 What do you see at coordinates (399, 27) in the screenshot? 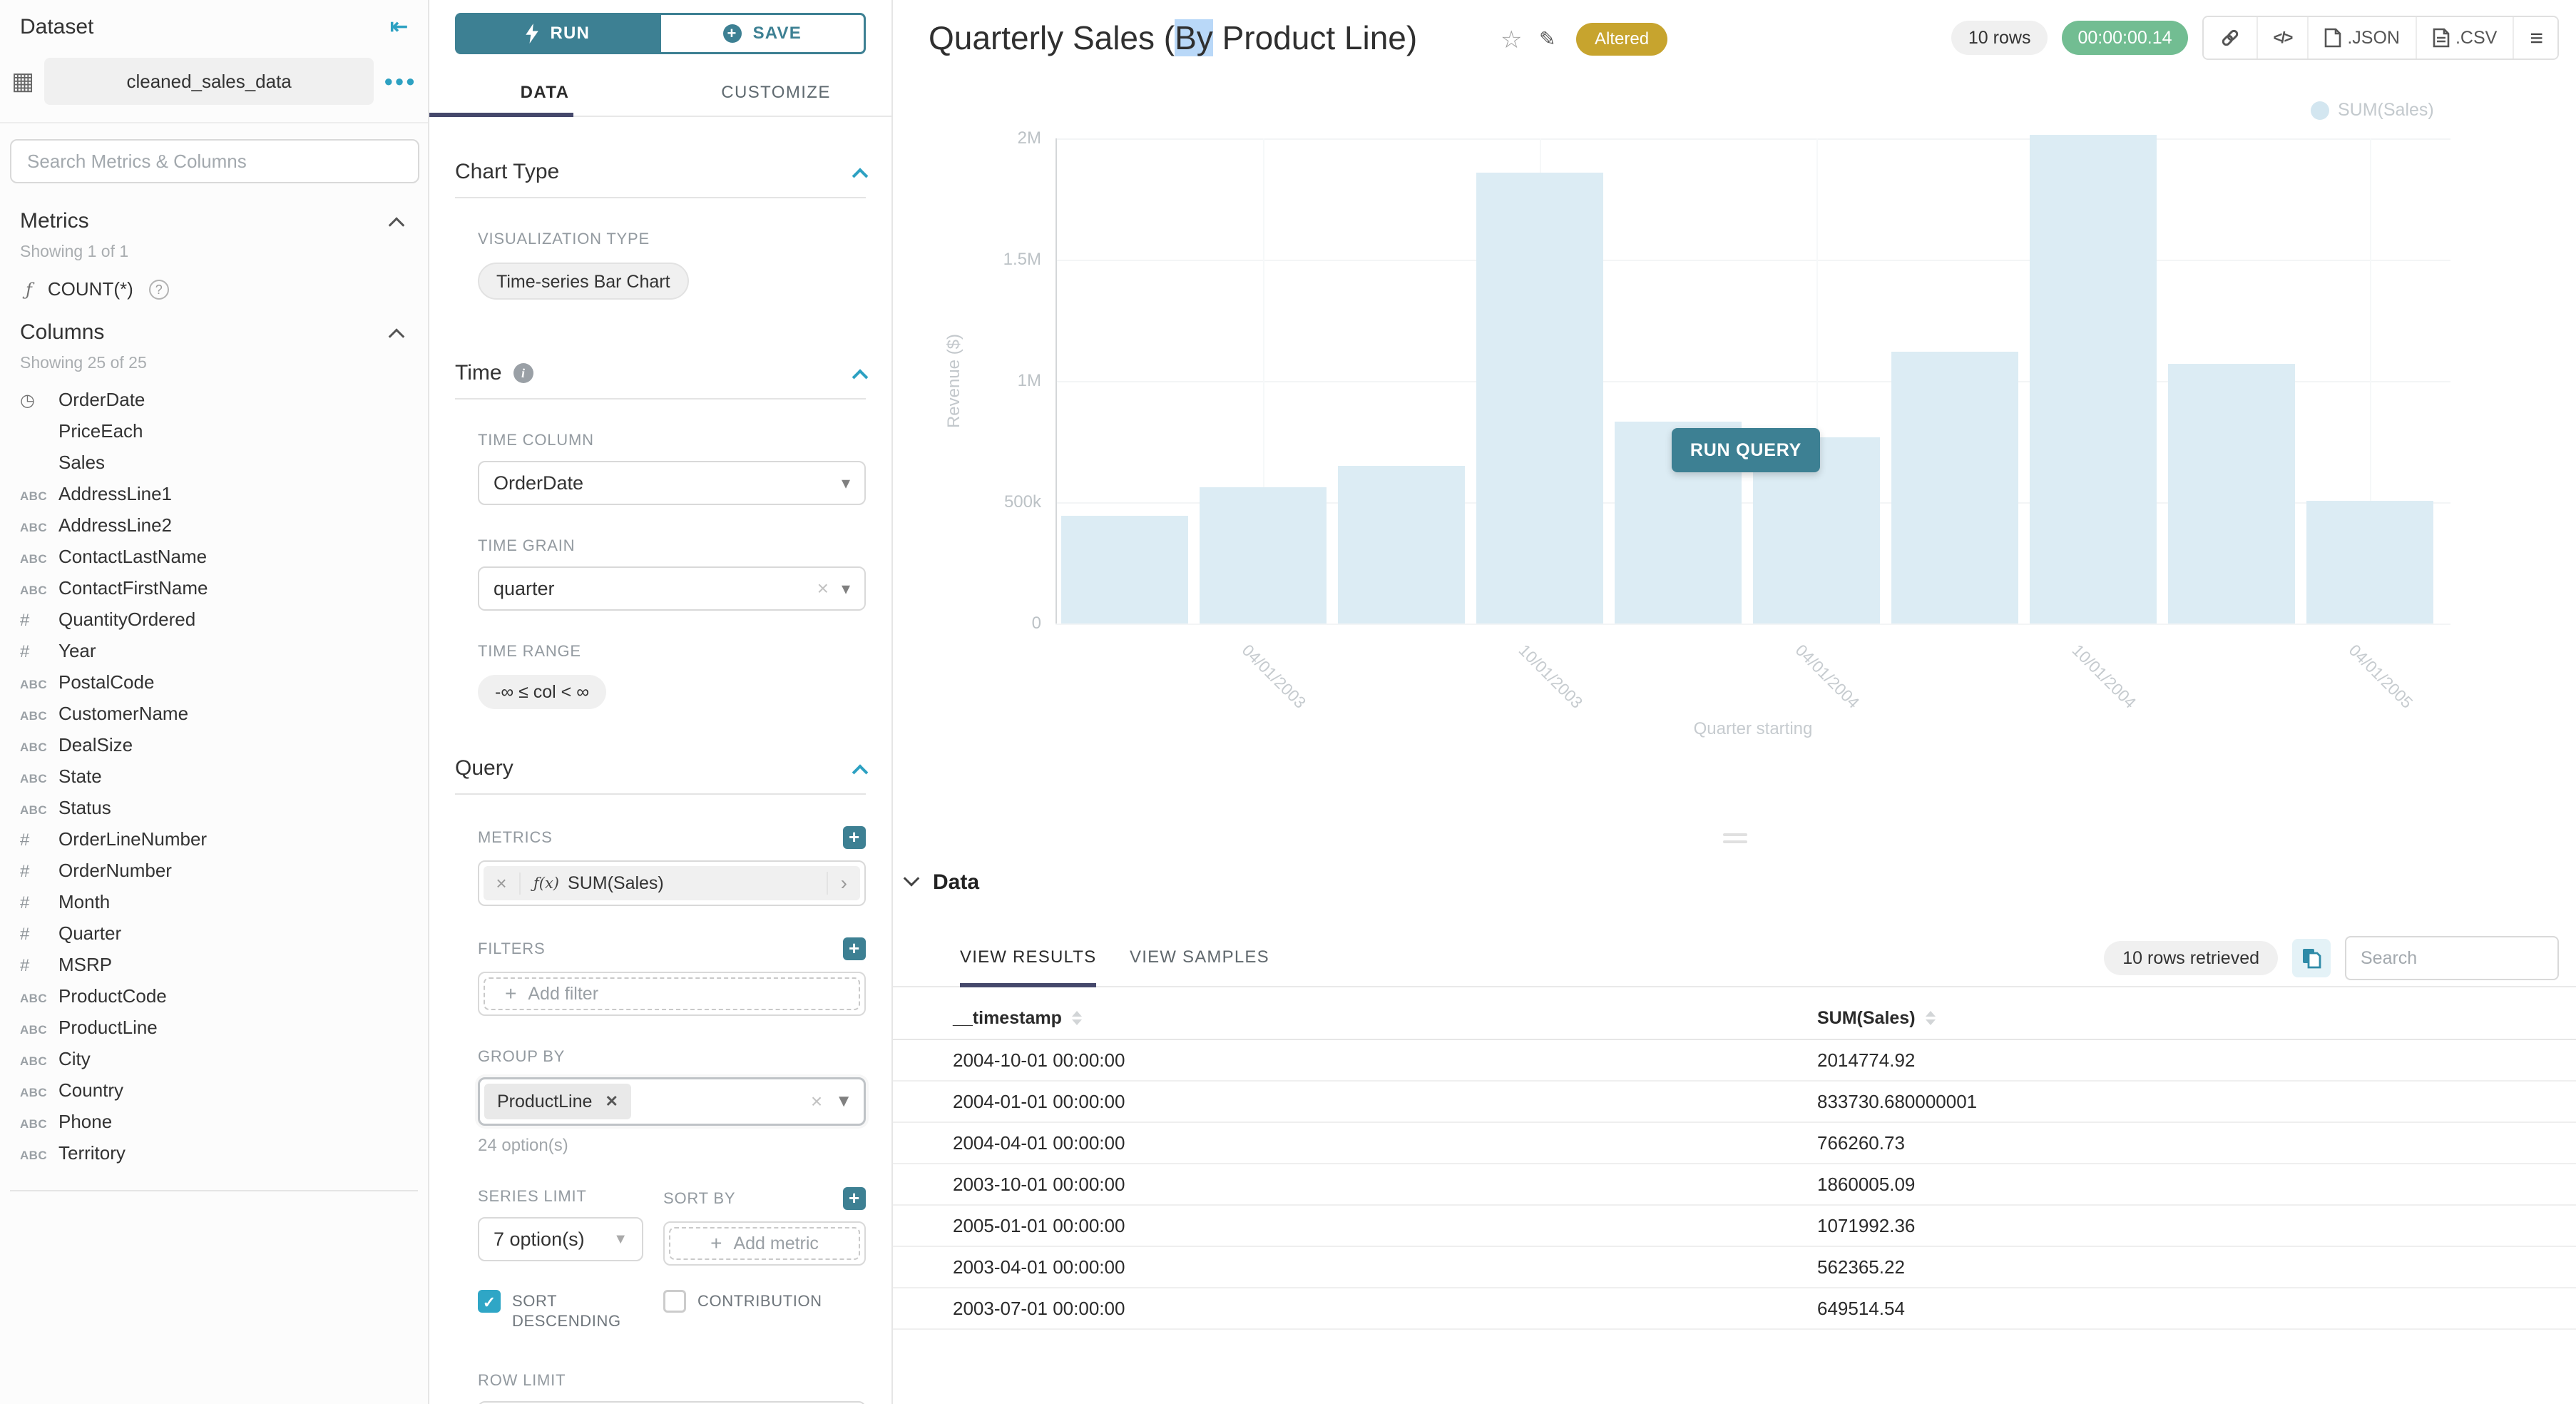
I see `collapse-sidebar-icon: ⇤` at bounding box center [399, 27].